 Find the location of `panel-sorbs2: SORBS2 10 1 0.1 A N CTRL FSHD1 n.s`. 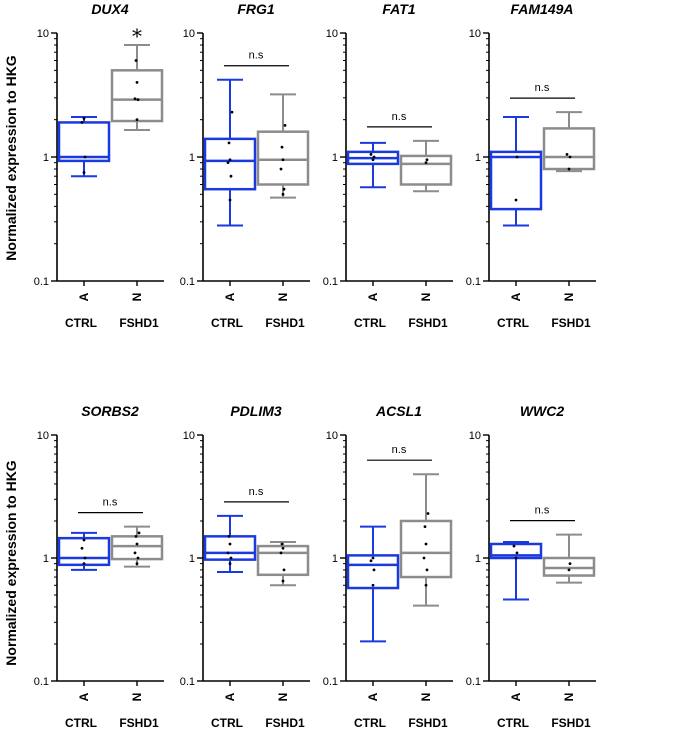

panel-sorbs2: SORBS2 10 1 0.1 A N CTRL FSHD1 n.s is located at coordinates (99, 566).